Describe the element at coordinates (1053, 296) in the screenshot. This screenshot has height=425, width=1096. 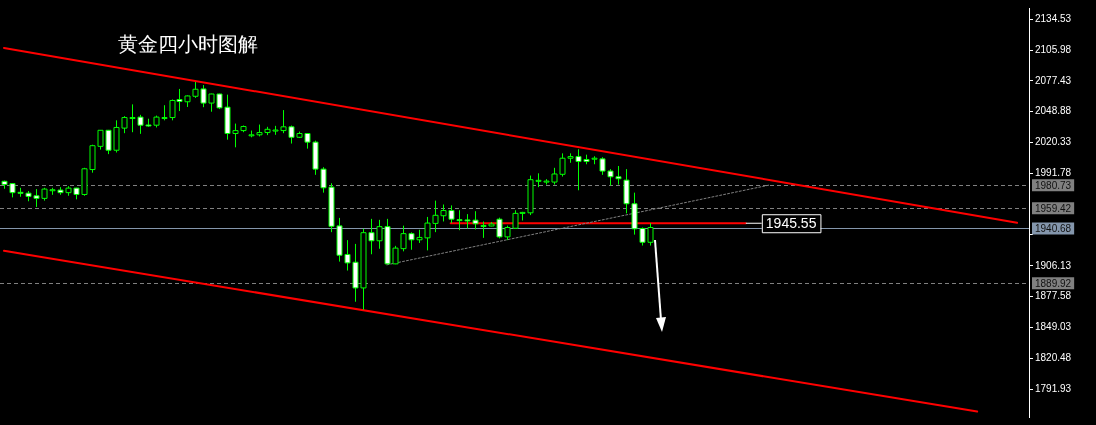
I see `y-tick-label: 1877.58` at that location.